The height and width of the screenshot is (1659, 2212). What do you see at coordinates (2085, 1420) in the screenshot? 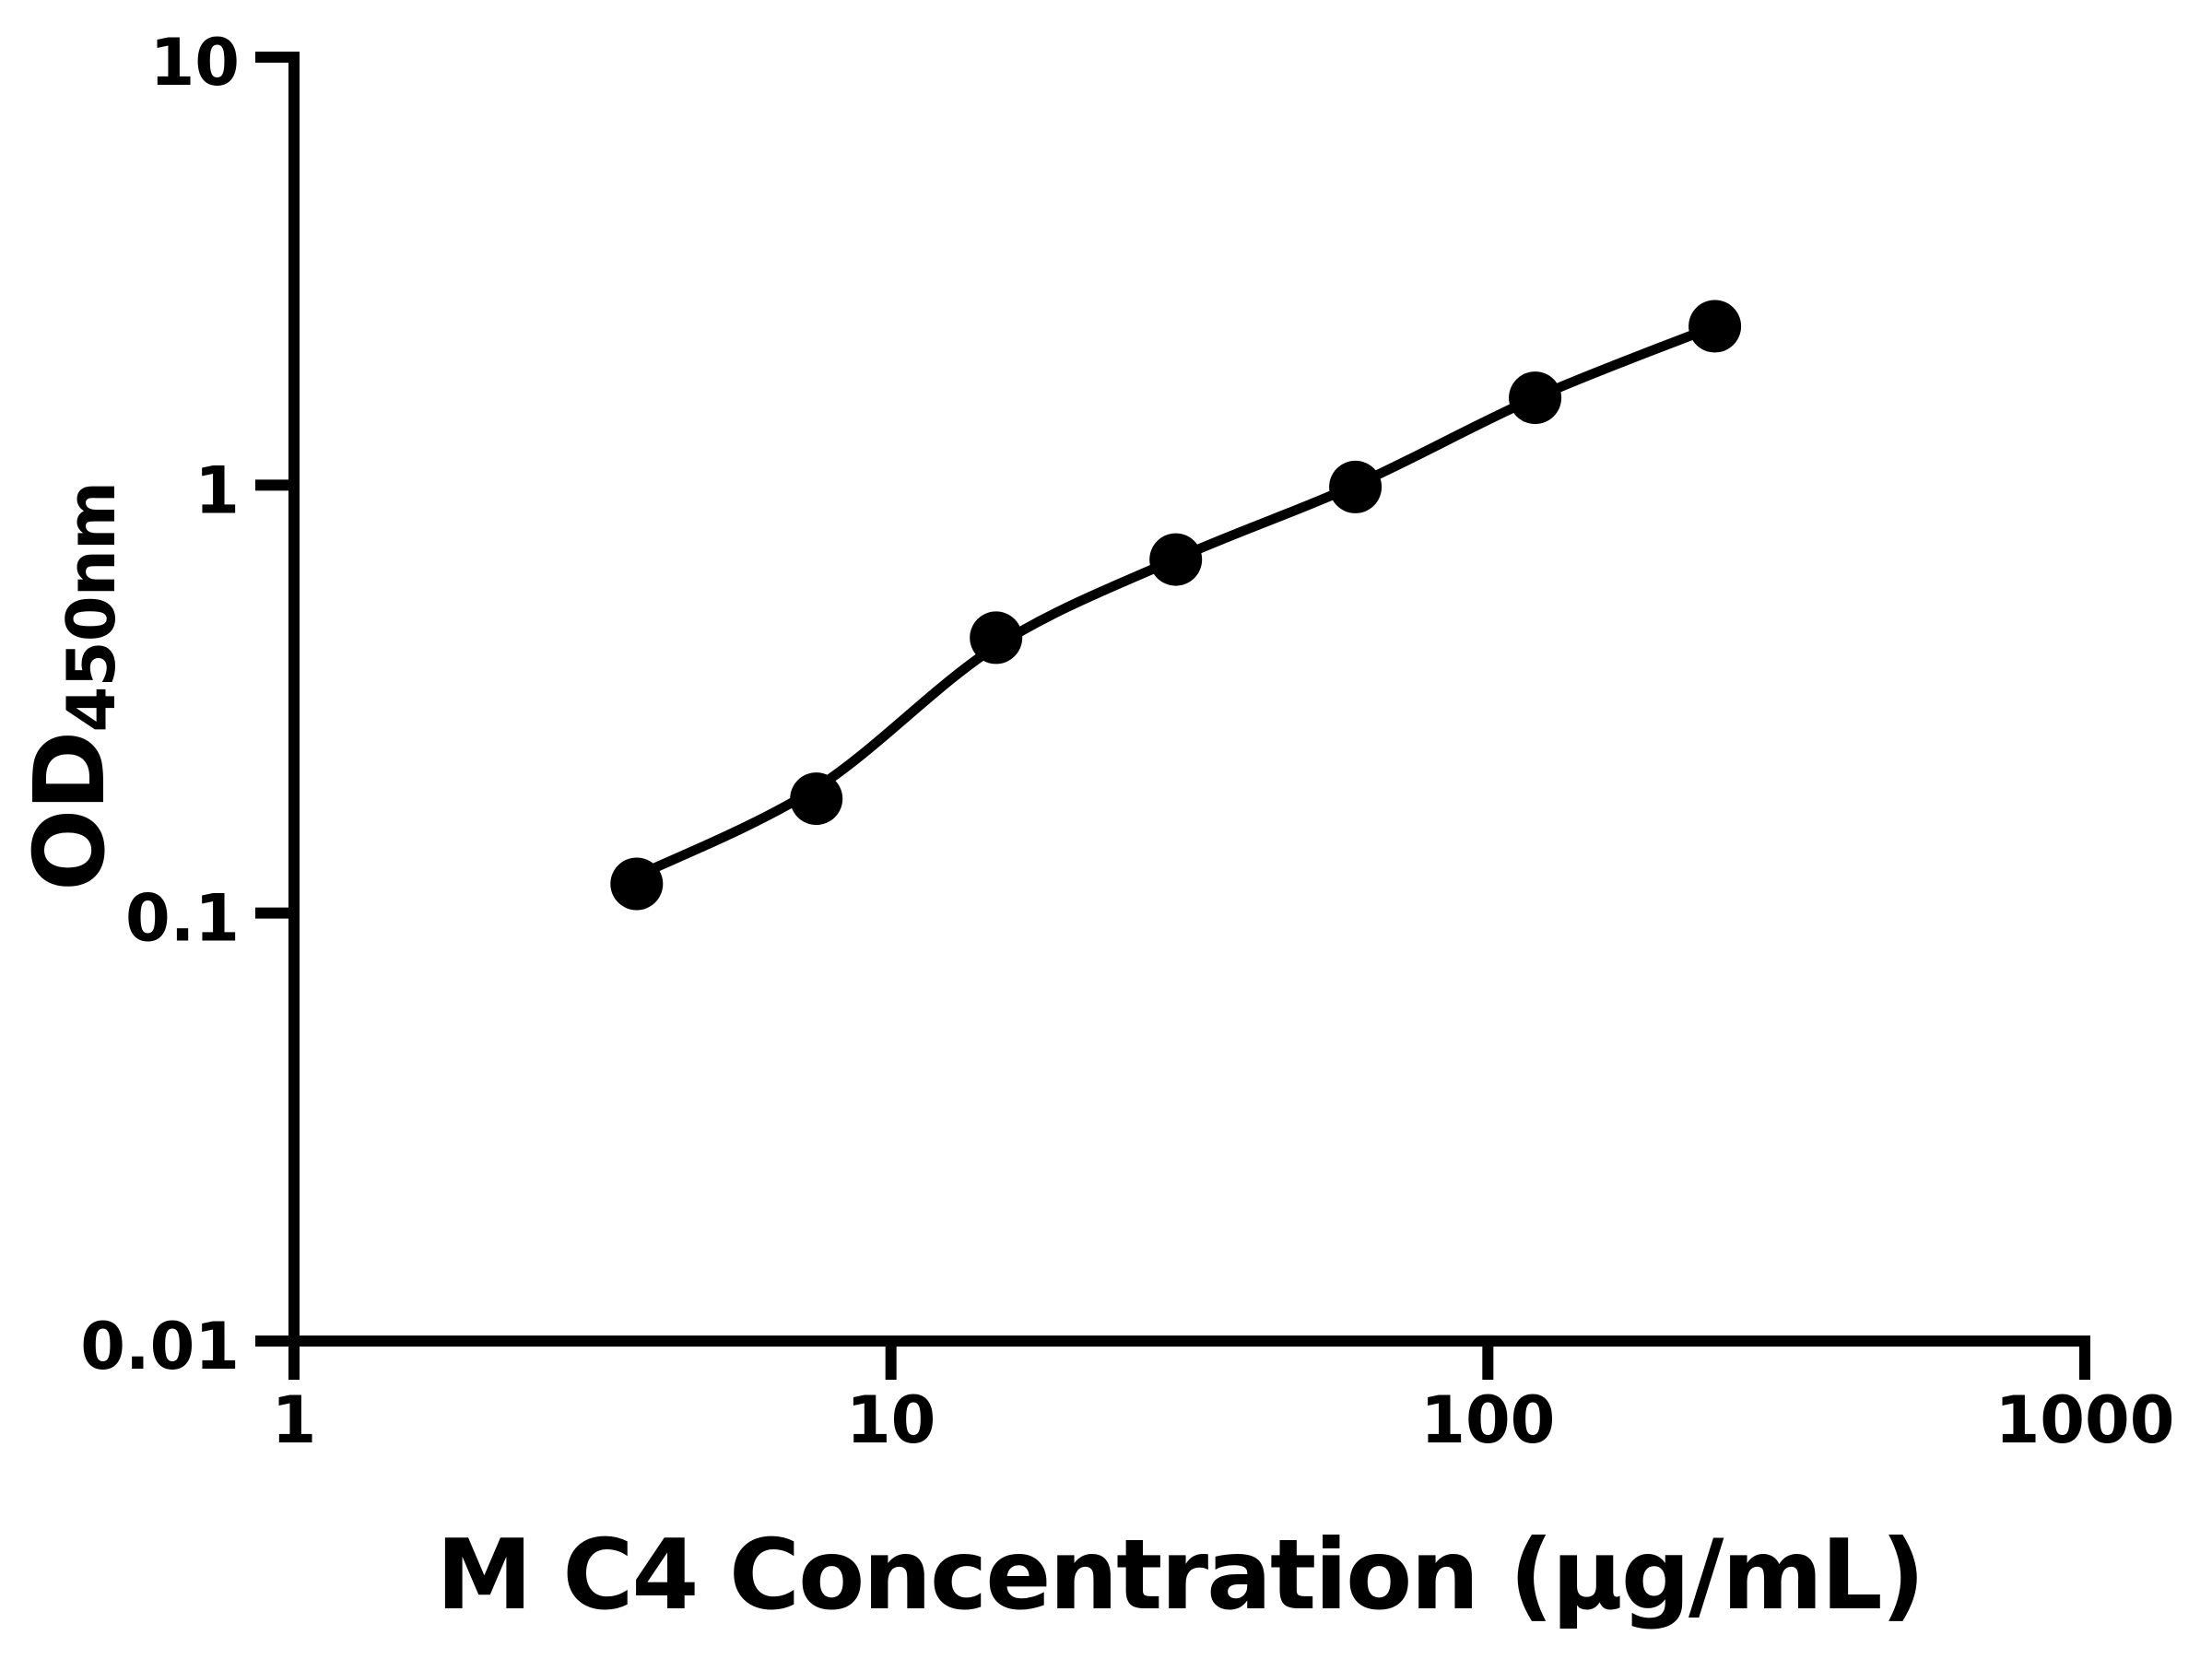
I see `x-tick-label-1000: 1000` at bounding box center [2085, 1420].